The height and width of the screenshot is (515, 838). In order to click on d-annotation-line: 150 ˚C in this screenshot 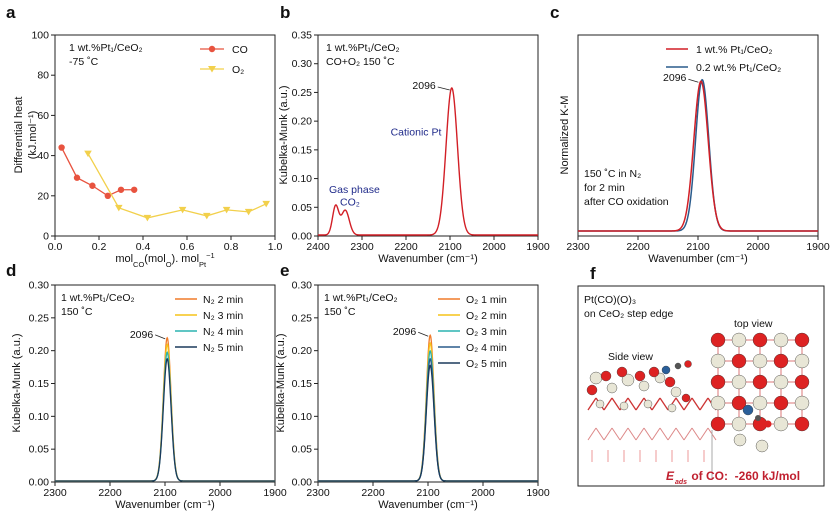, I will do `click(77, 312)`.